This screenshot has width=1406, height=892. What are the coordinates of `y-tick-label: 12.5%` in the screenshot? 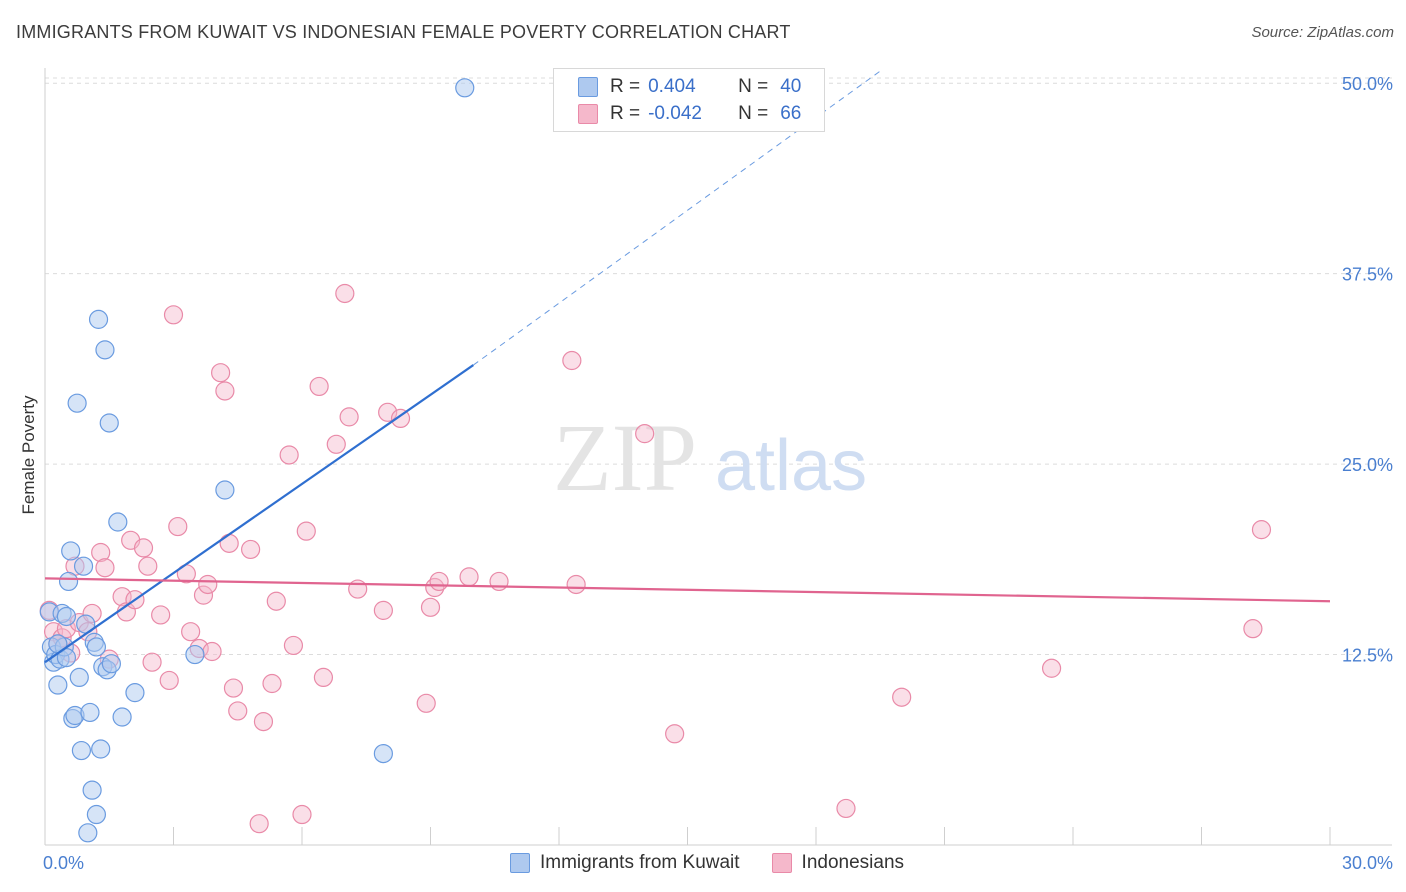 It's located at (1367, 656).